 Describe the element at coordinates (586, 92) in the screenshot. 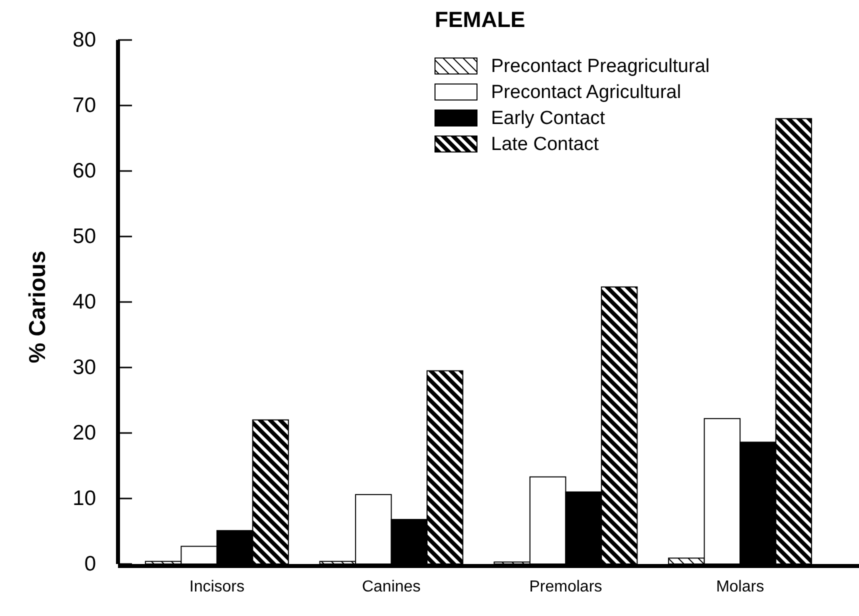

I see `legend-label: Precontact Agricultural` at that location.